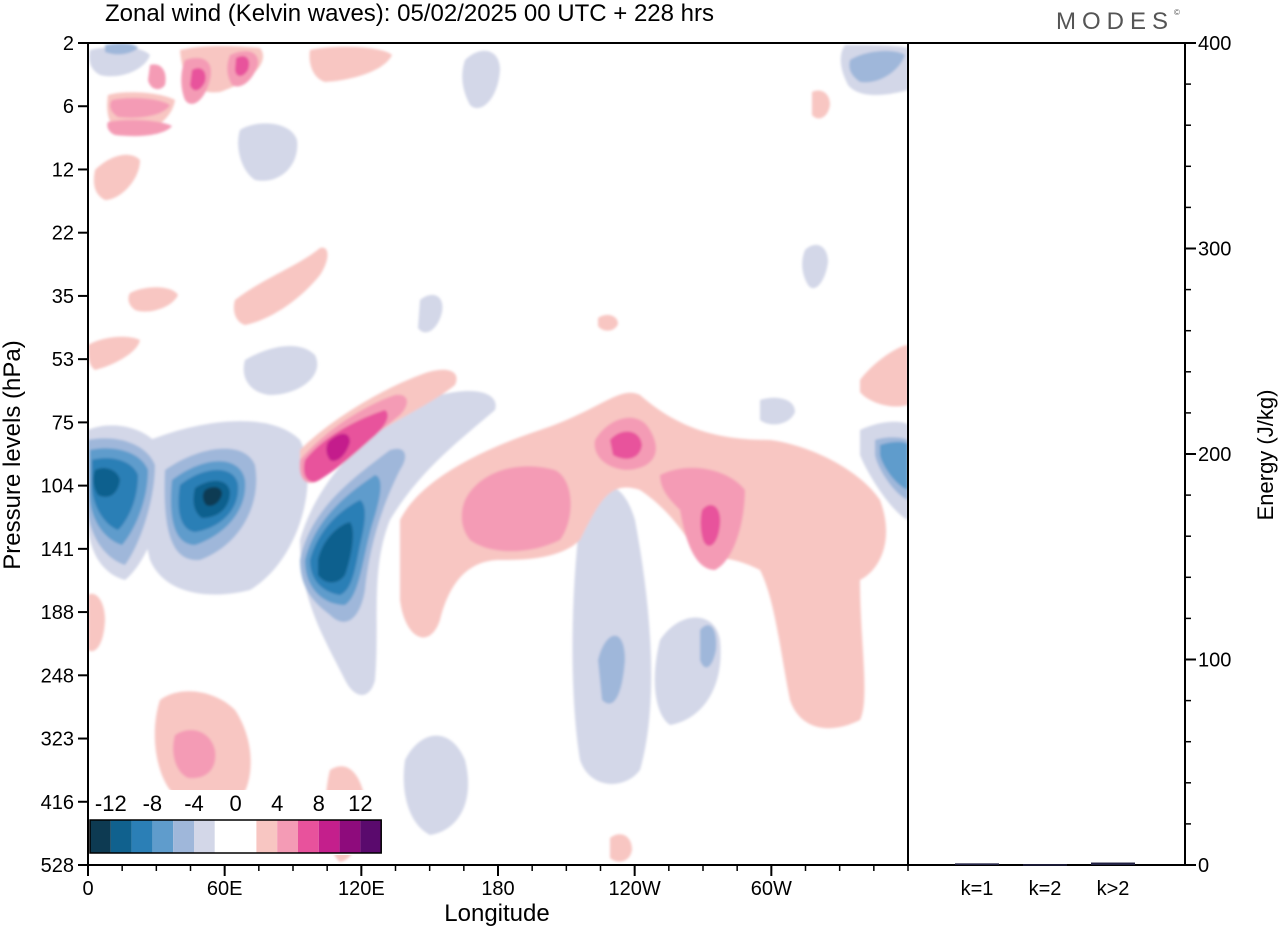 Image resolution: width=1280 pixels, height=930 pixels. Describe the element at coordinates (1265, 455) in the screenshot. I see `energy-axis-label: Energy (J/kg)` at that location.